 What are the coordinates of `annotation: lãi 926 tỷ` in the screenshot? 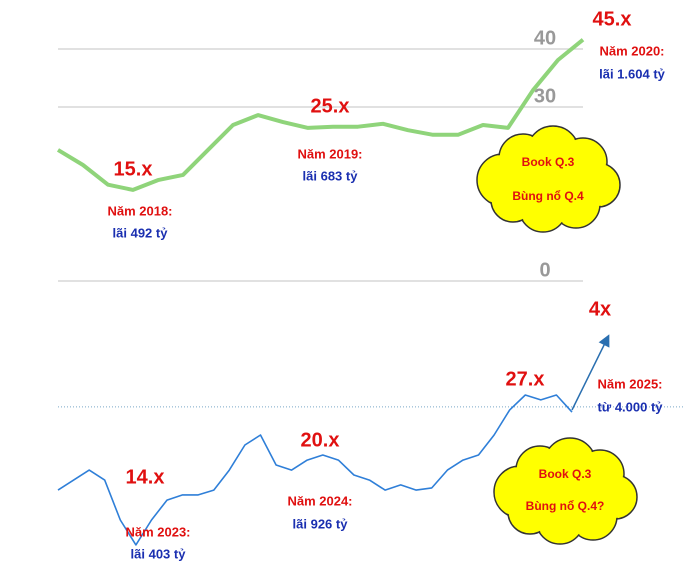 It's located at (321, 523).